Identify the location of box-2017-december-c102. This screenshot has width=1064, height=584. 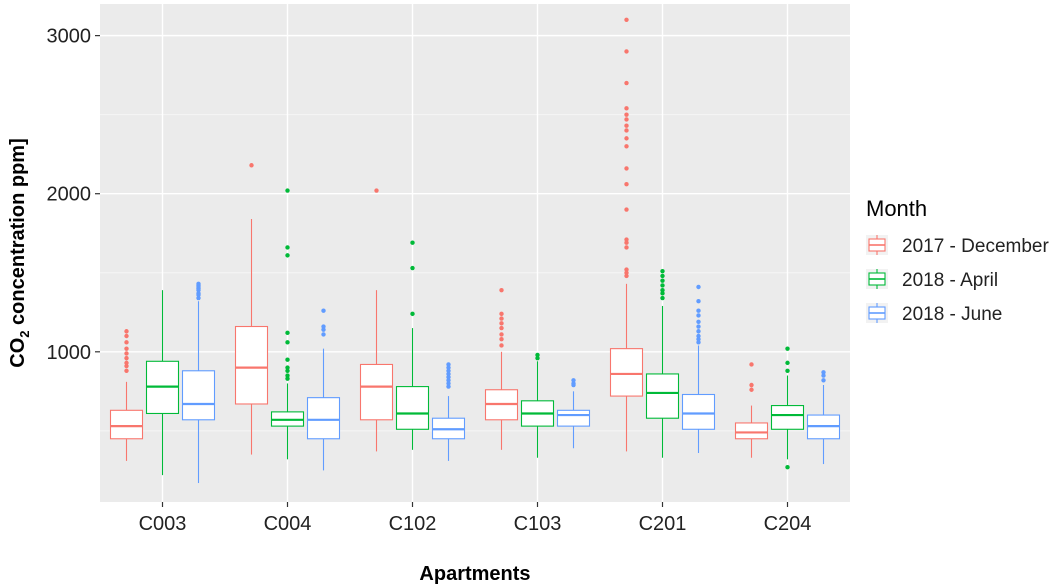
(376, 320).